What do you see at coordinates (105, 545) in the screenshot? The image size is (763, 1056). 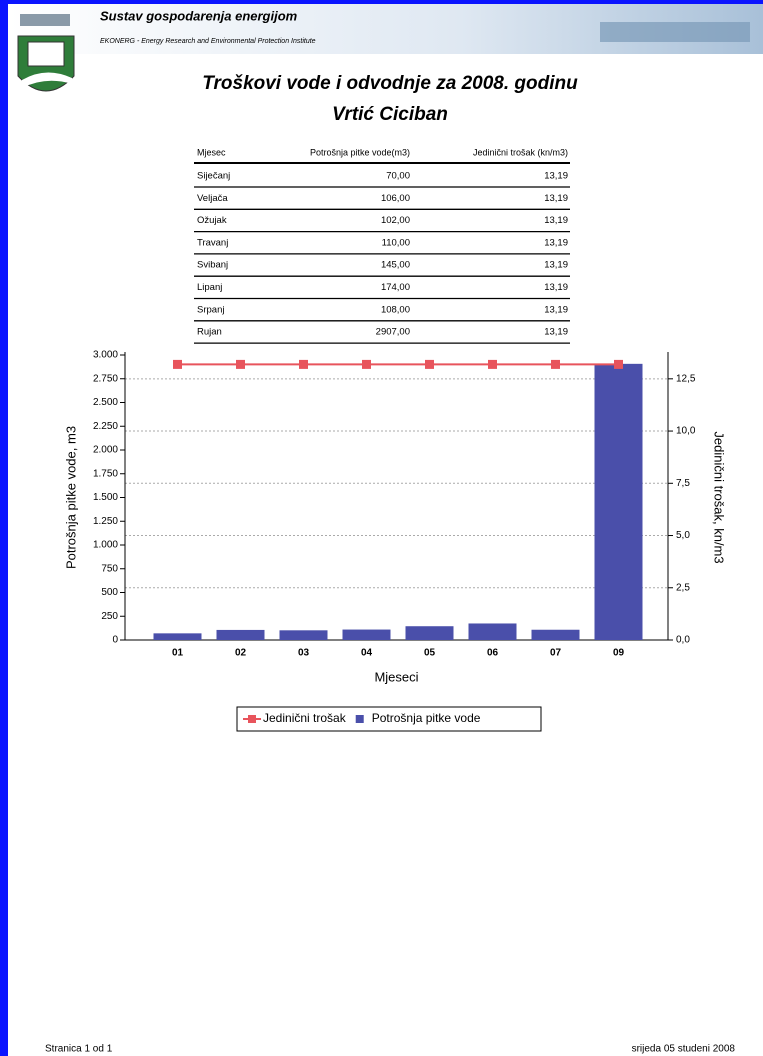 I see `y-tick-label: 1.000` at bounding box center [105, 545].